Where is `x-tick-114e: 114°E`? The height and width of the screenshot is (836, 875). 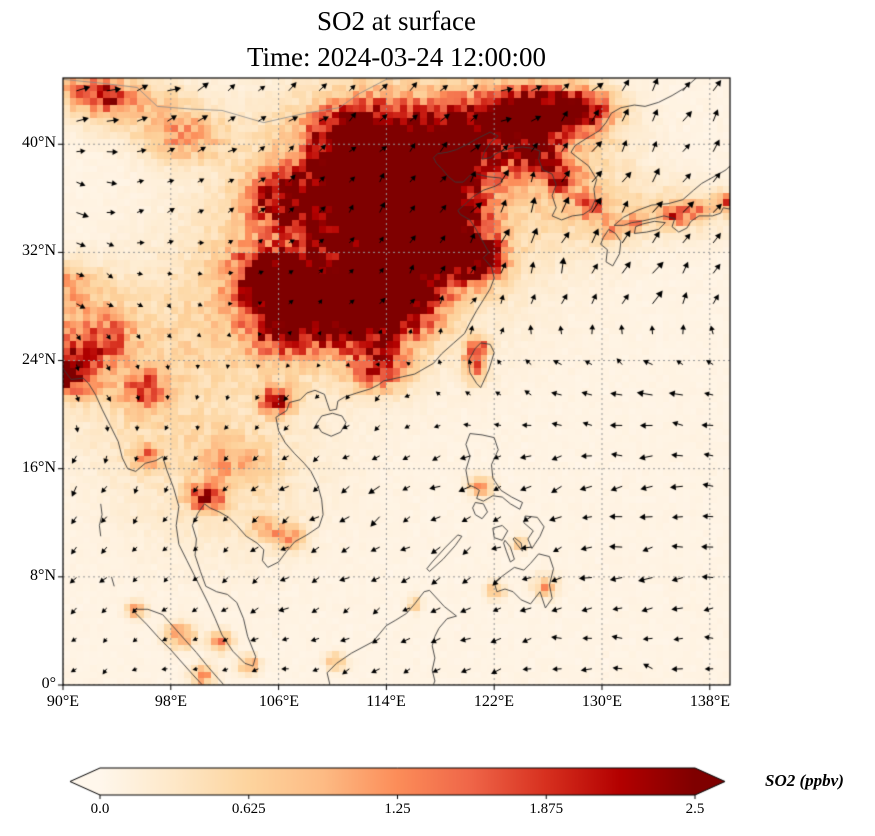 x-tick-114e: 114°E is located at coordinates (386, 701).